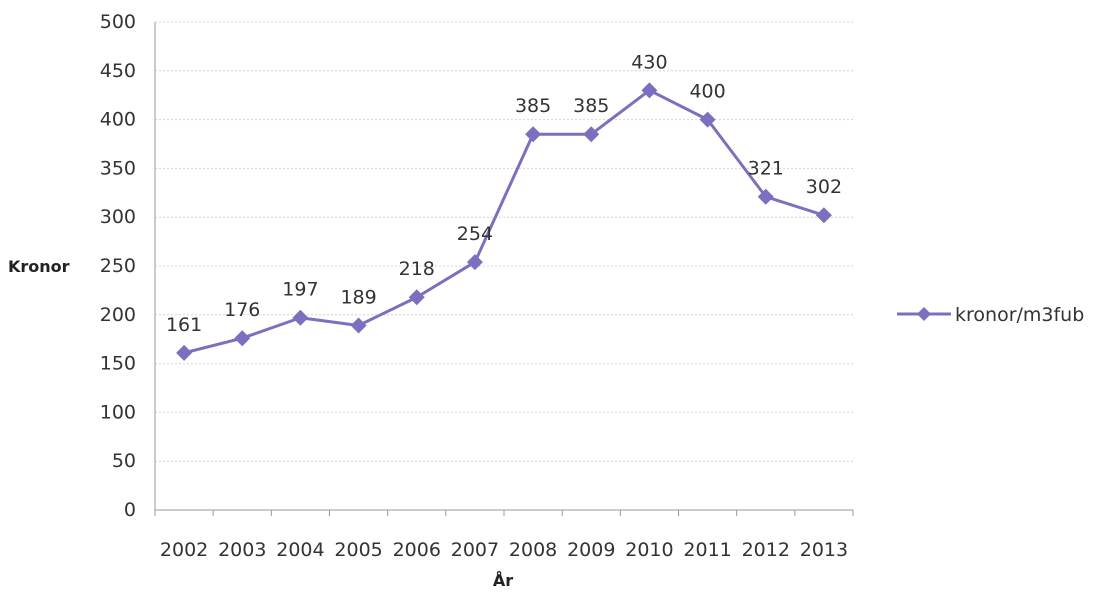 This screenshot has width=1113, height=601. I want to click on data-label: 321, so click(766, 169).